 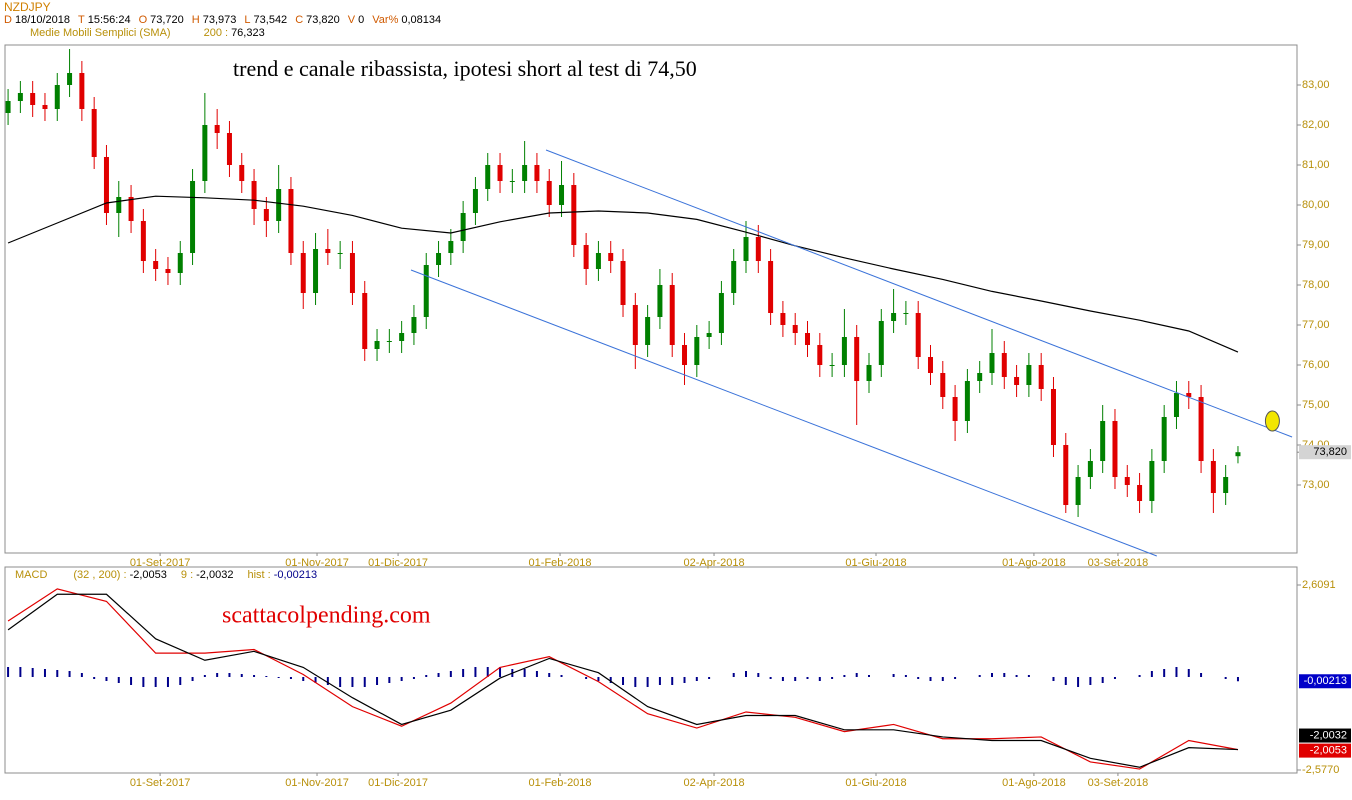 I want to click on info-key: H, so click(x=195, y=20).